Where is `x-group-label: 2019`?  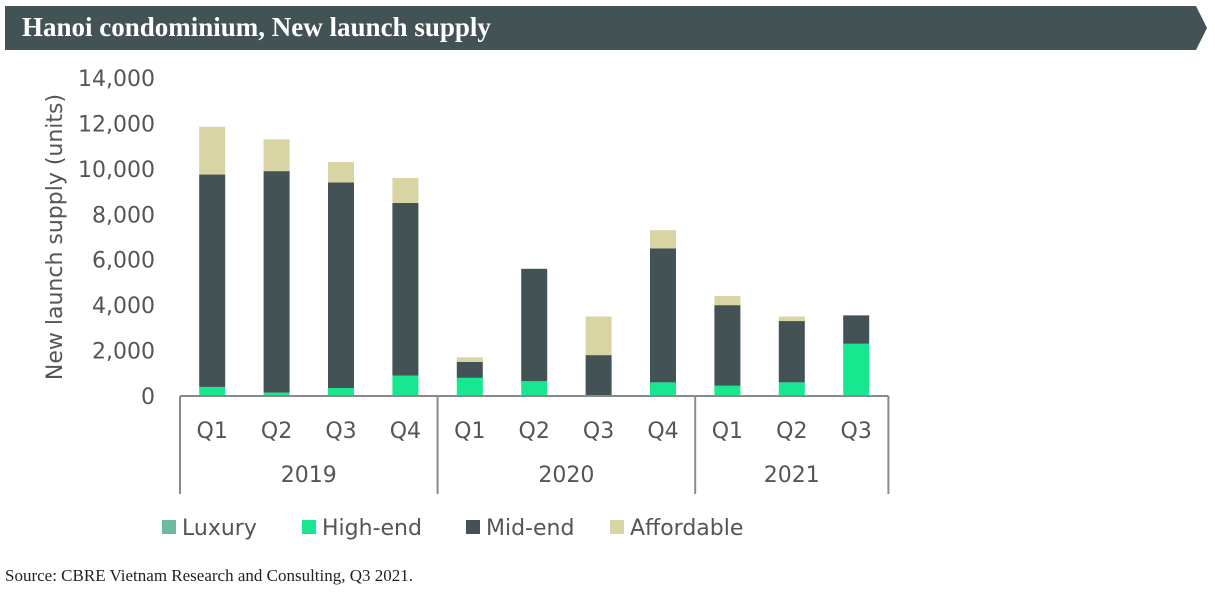 x-group-label: 2019 is located at coordinates (309, 475).